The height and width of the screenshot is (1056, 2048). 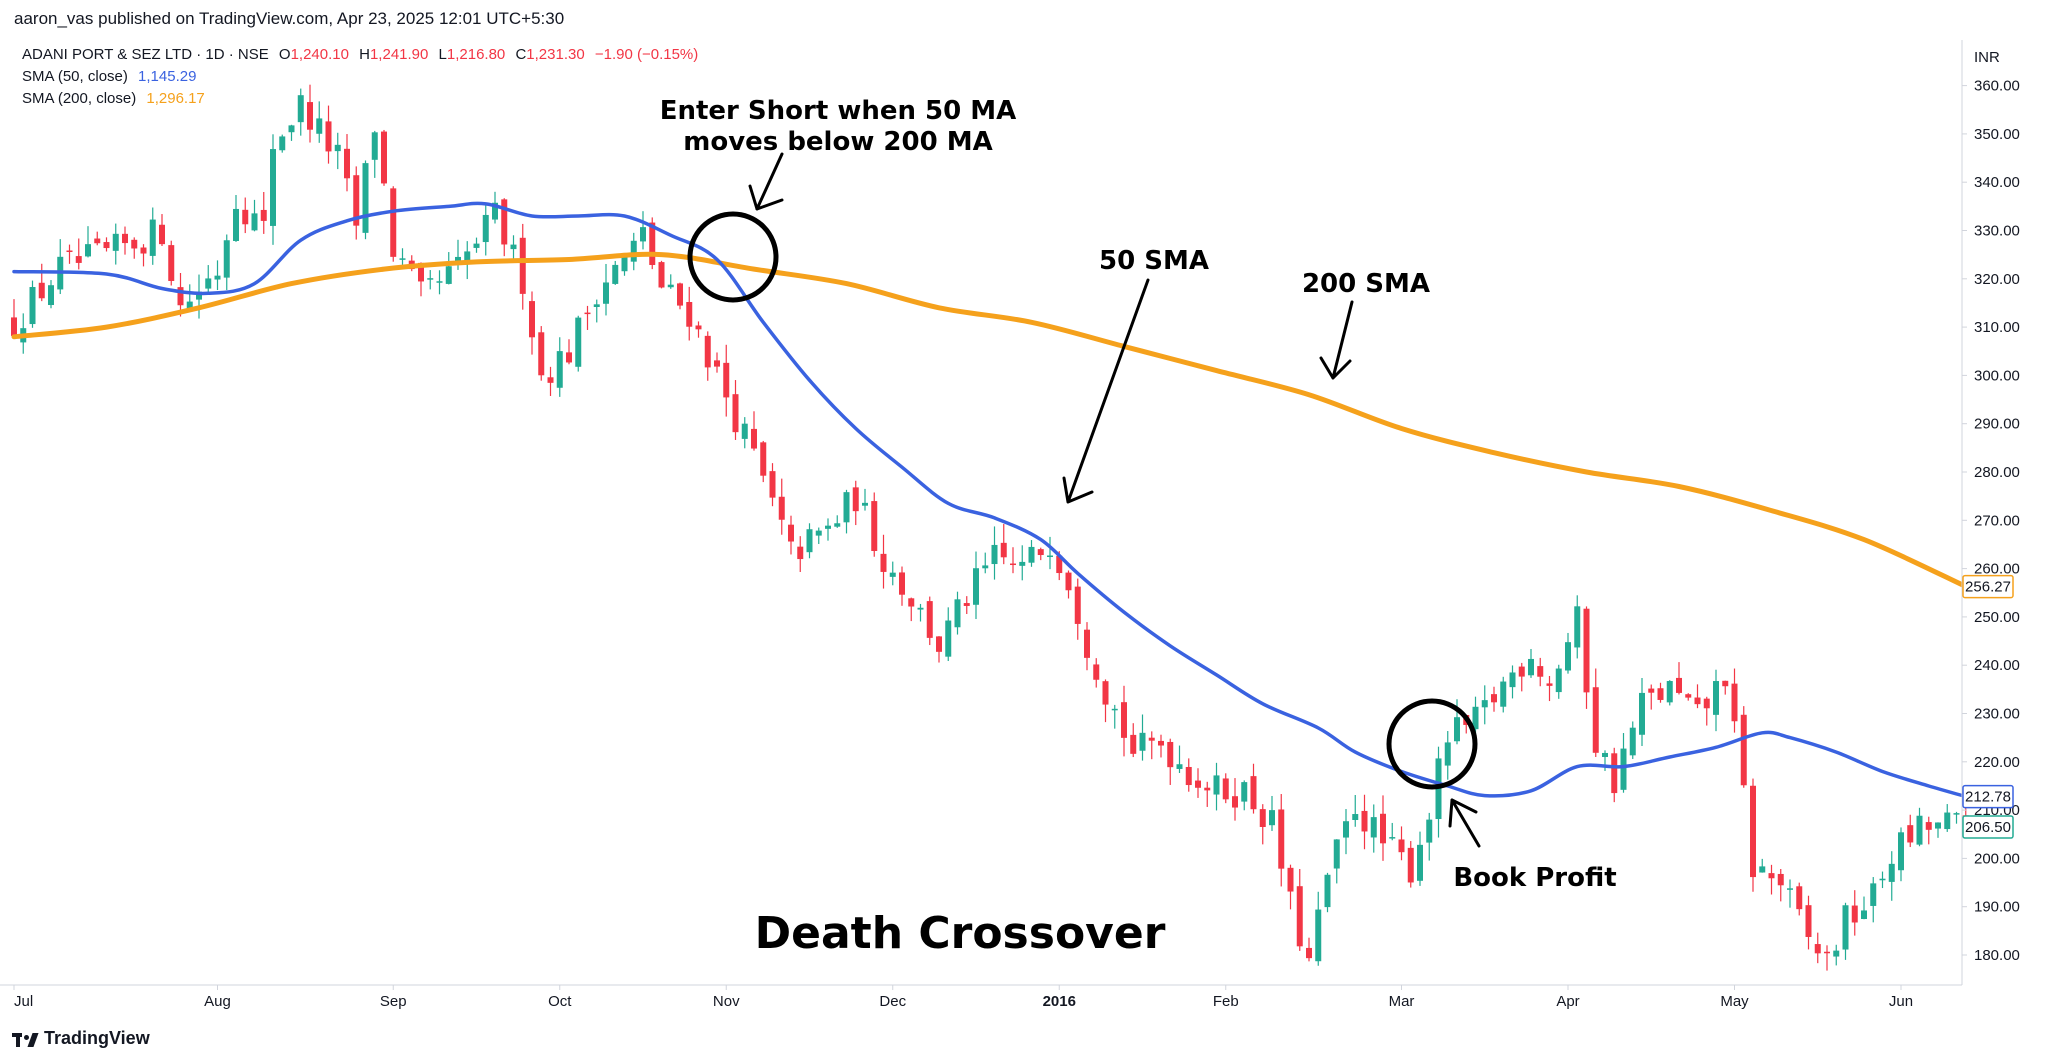 What do you see at coordinates (25, 1039) in the screenshot?
I see `tradingview-logo-icon` at bounding box center [25, 1039].